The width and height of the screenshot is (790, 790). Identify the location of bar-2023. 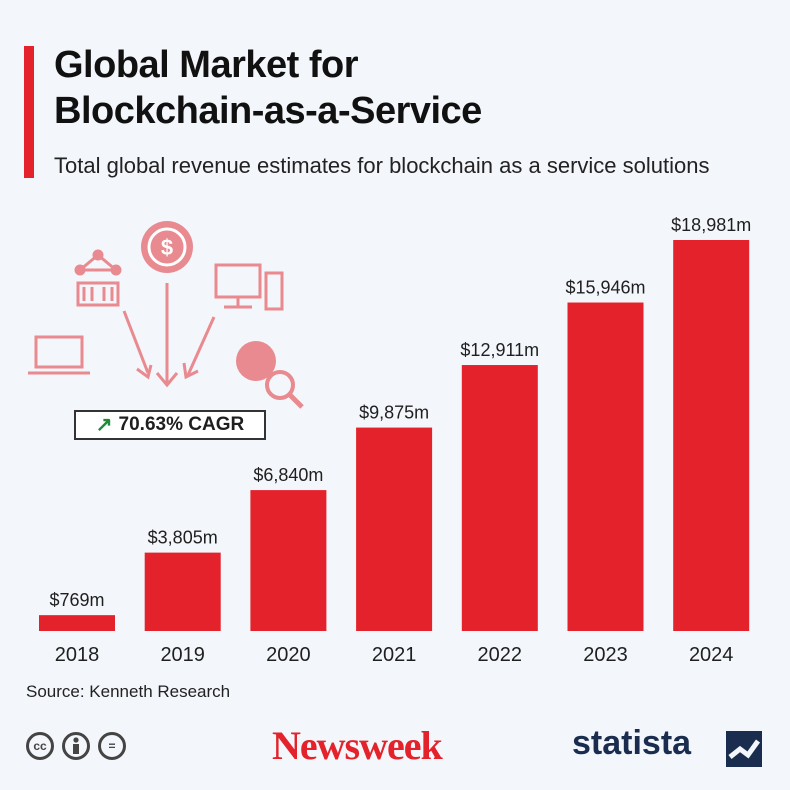
(605, 466).